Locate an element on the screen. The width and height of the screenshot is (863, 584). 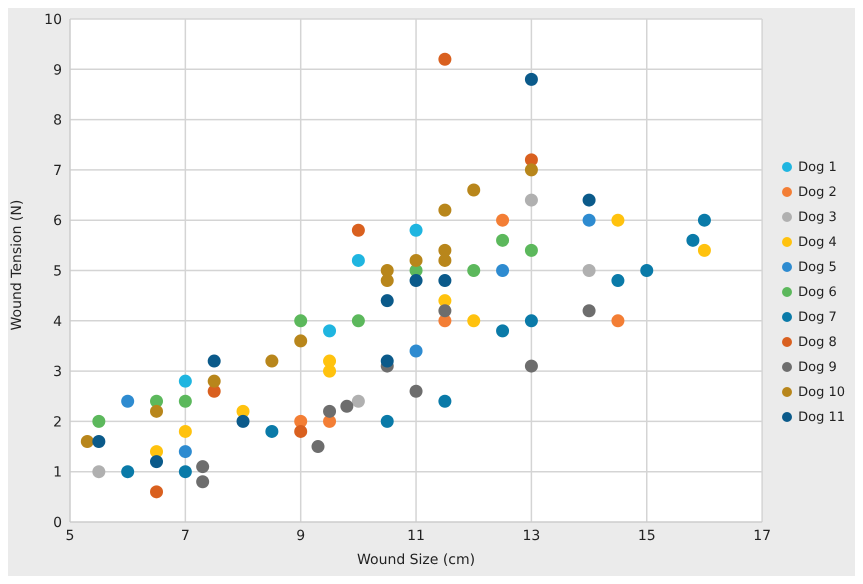
x-tick-label: 15 is located at coordinates (647, 536).